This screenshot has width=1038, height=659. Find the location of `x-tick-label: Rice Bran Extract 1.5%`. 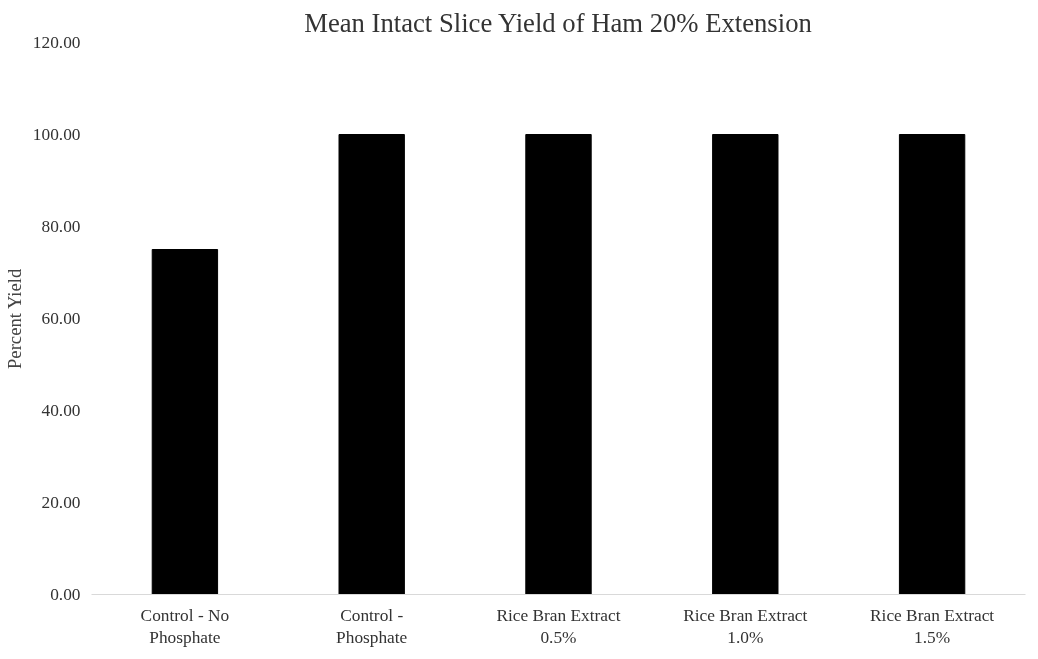

x-tick-label: Rice Bran Extract 1.5% is located at coordinates (932, 626).